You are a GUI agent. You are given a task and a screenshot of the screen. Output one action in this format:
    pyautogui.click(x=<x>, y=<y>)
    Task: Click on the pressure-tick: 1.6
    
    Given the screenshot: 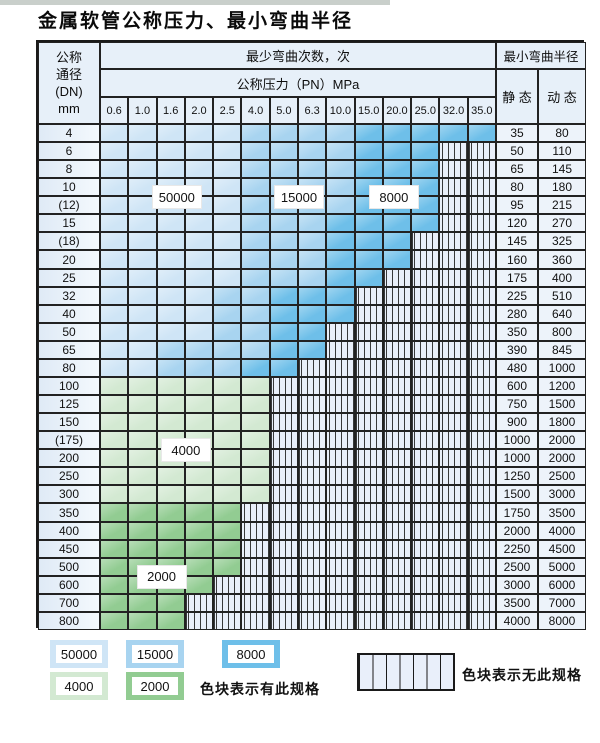 What is the action you would take?
    pyautogui.click(x=170, y=110)
    